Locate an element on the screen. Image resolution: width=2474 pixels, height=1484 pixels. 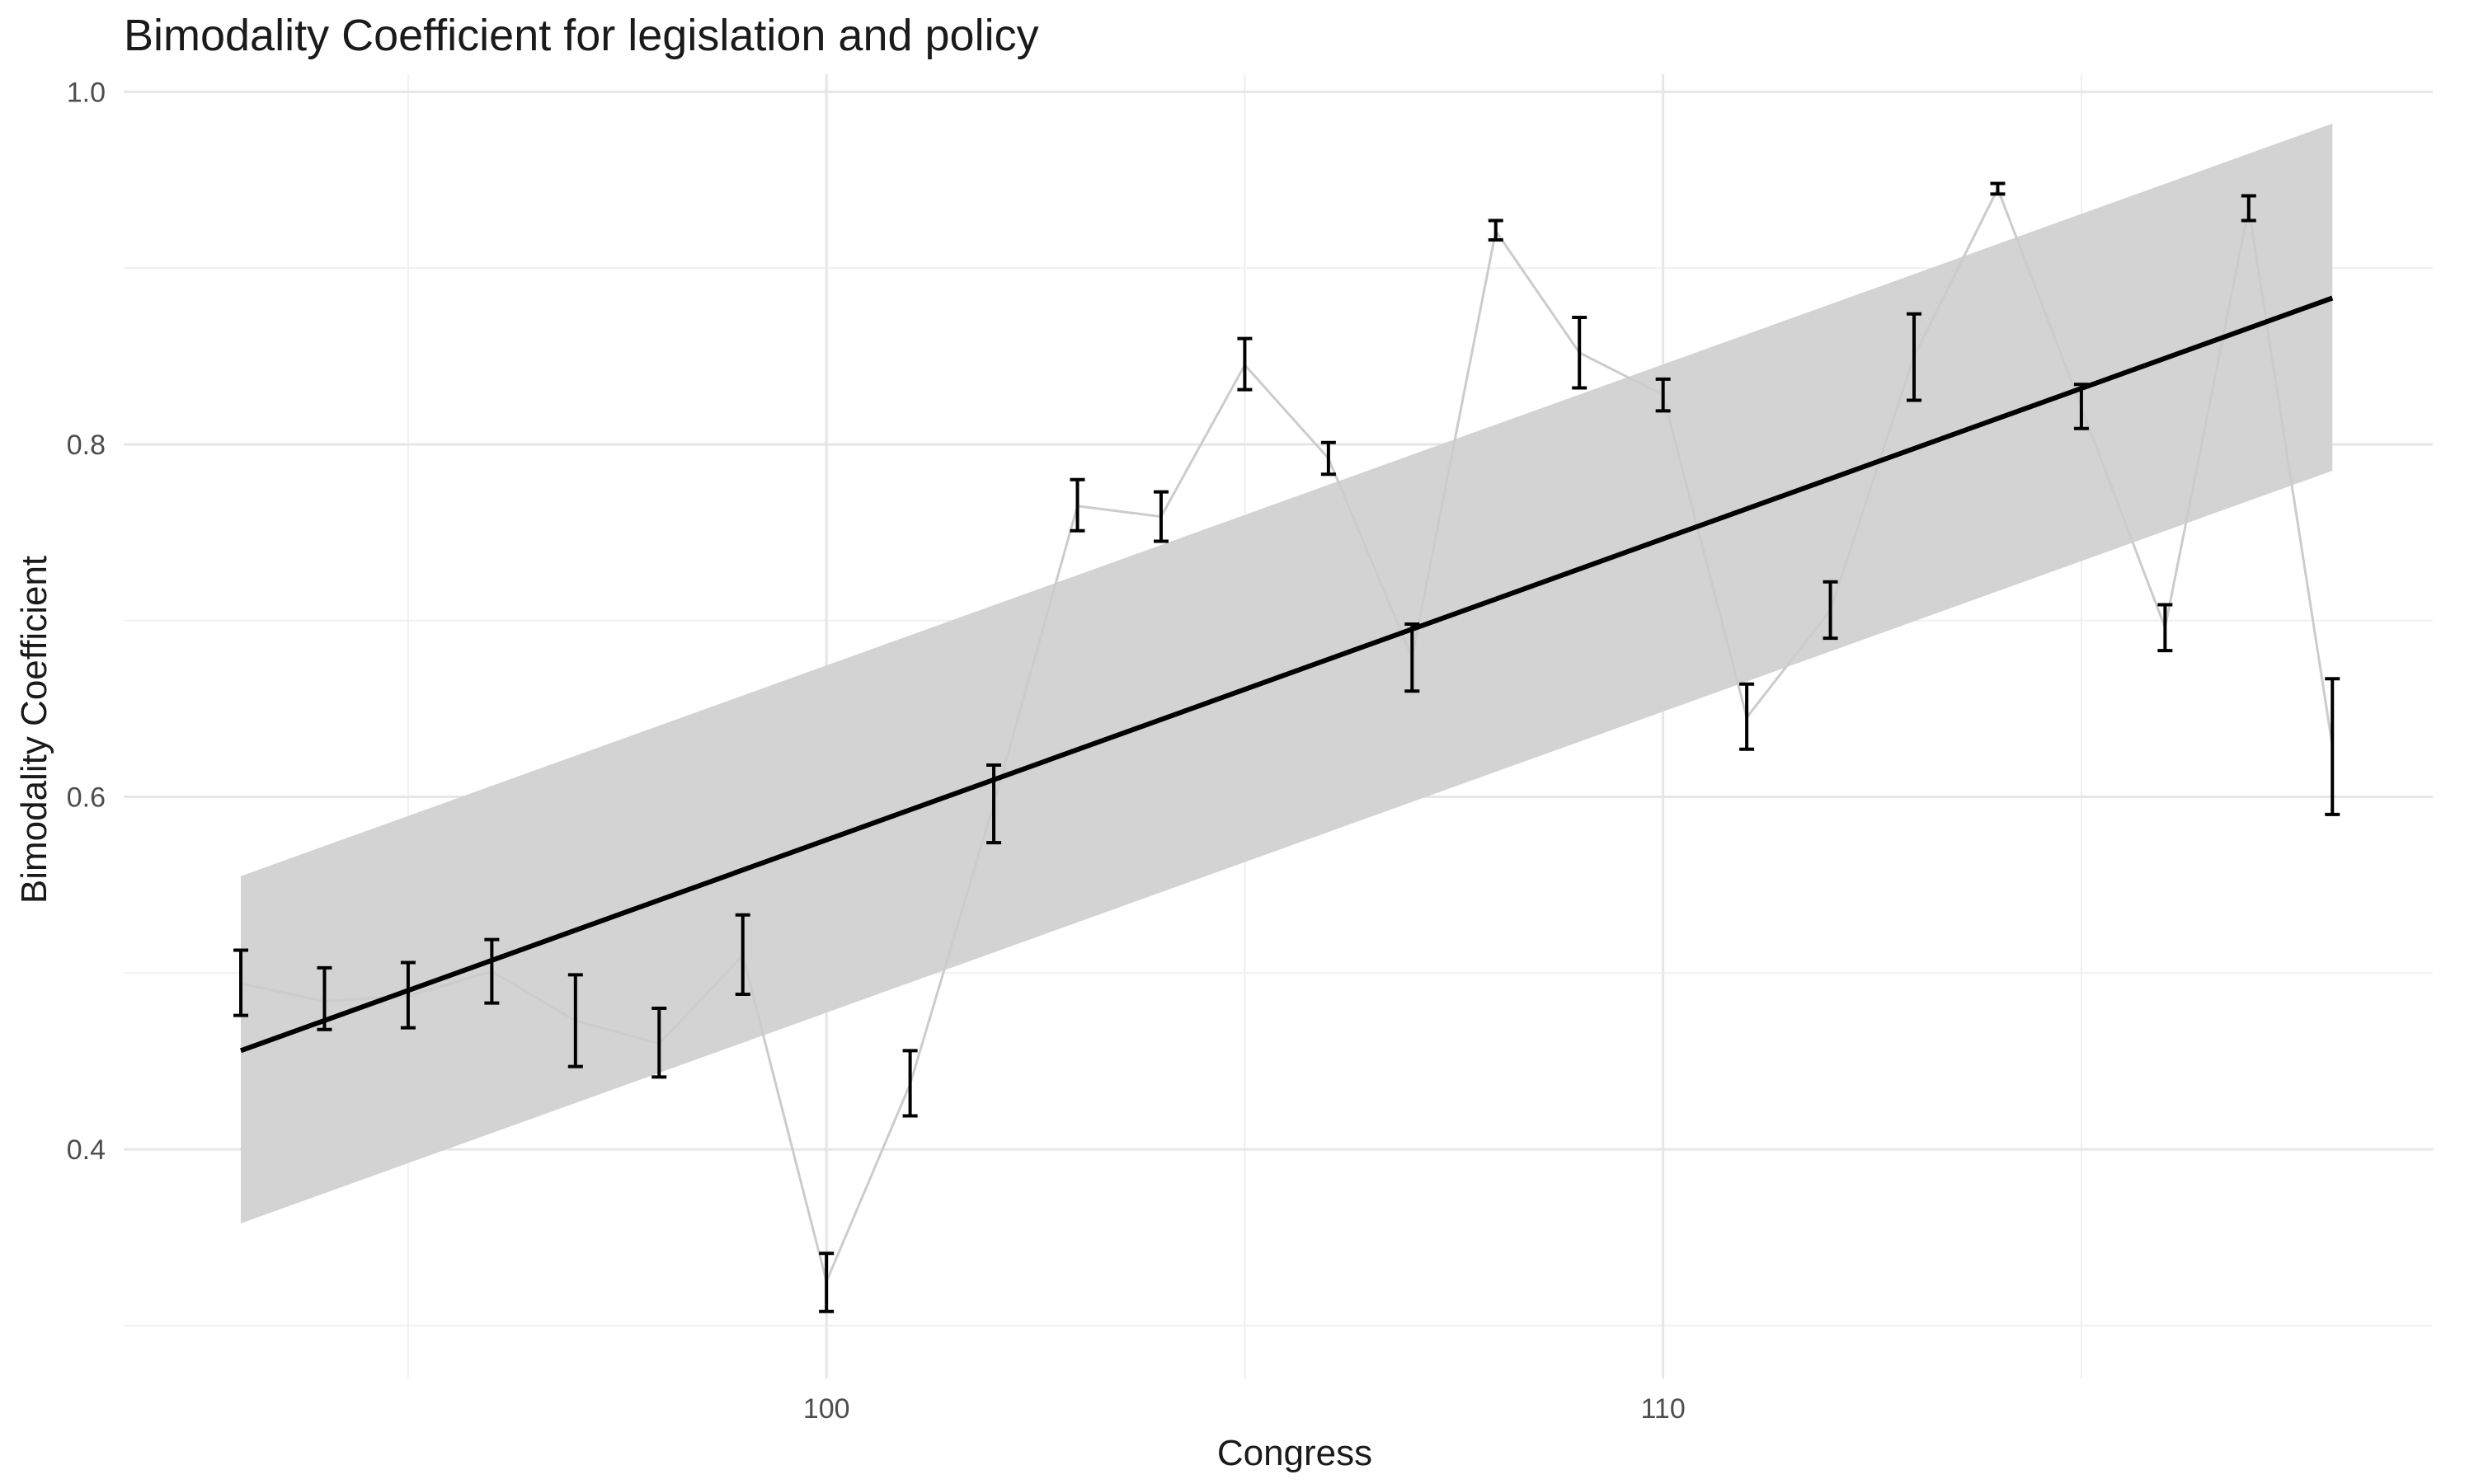
x-tick-labels: 100 110 is located at coordinates (1244, 1409).